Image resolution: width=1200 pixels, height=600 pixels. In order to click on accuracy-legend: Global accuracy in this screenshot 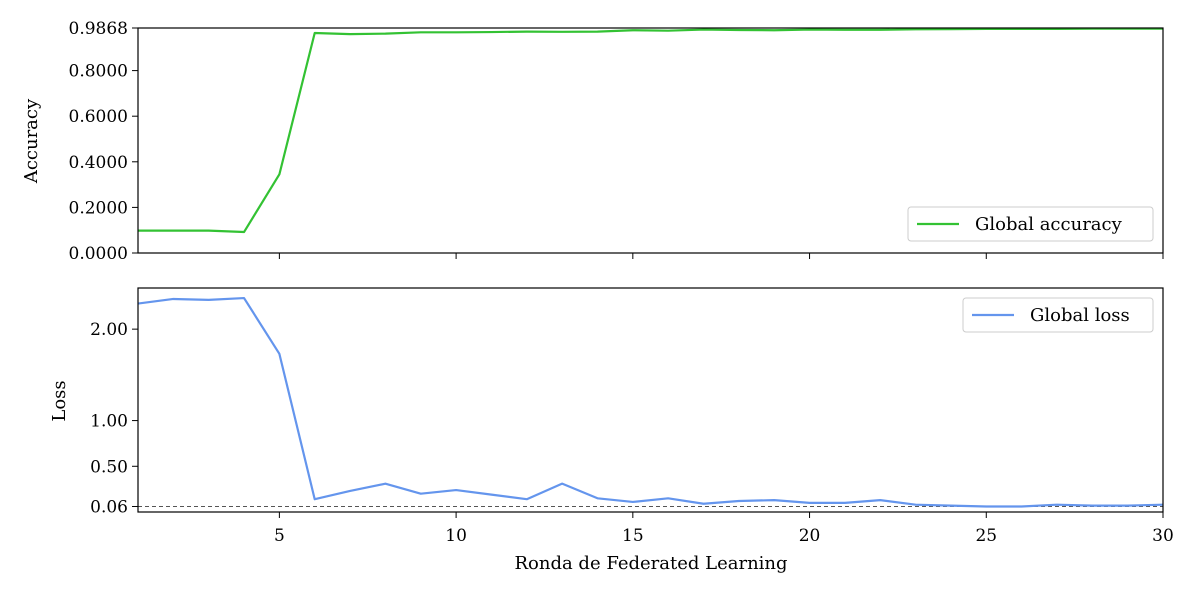, I will do `click(1030, 224)`.